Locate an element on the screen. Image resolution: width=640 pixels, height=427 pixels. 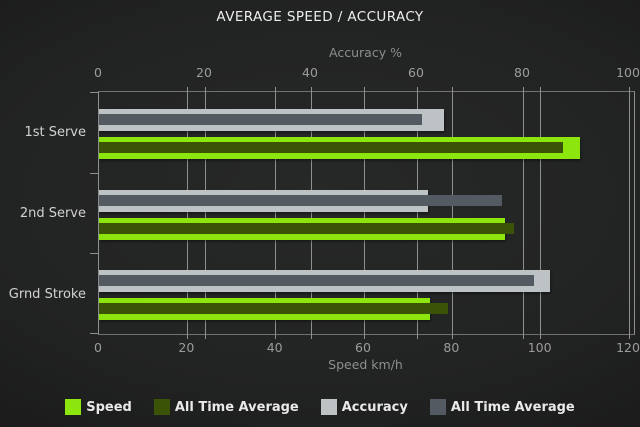
top-axis-title: Accuracy % is located at coordinates (365, 52).